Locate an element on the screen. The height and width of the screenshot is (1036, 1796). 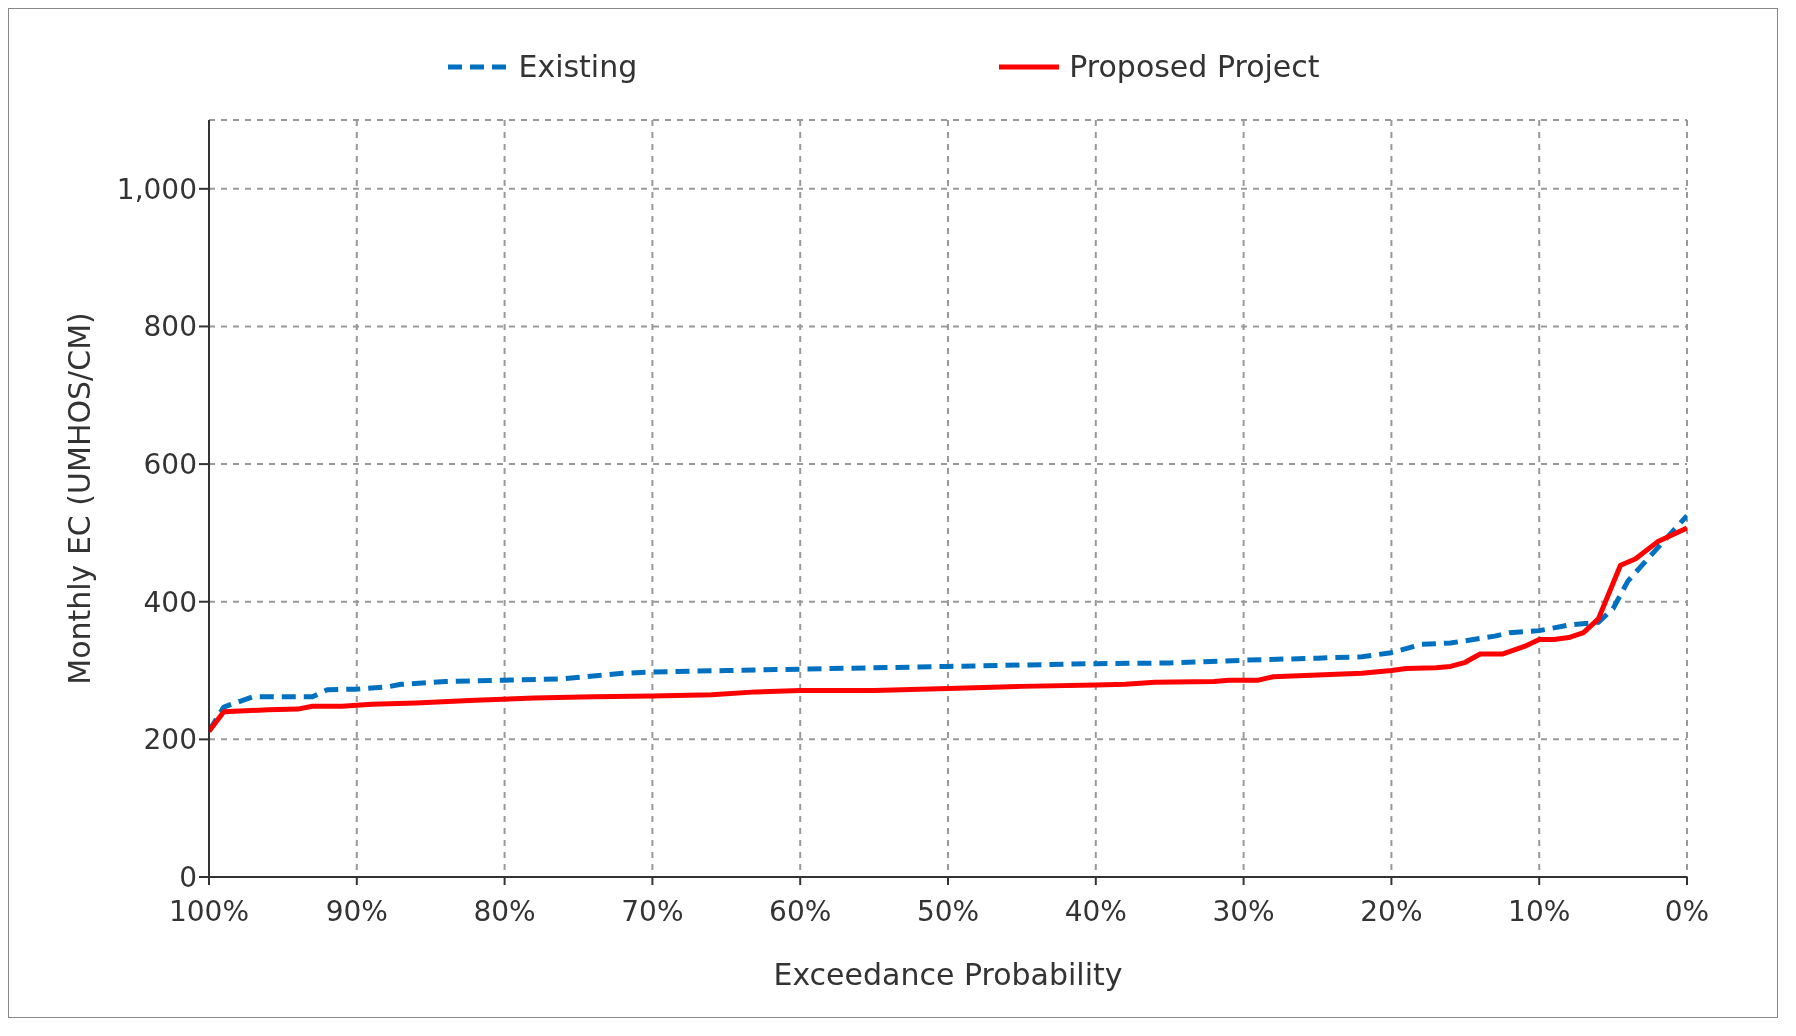
x-tick-label: 60% is located at coordinates (800, 911).